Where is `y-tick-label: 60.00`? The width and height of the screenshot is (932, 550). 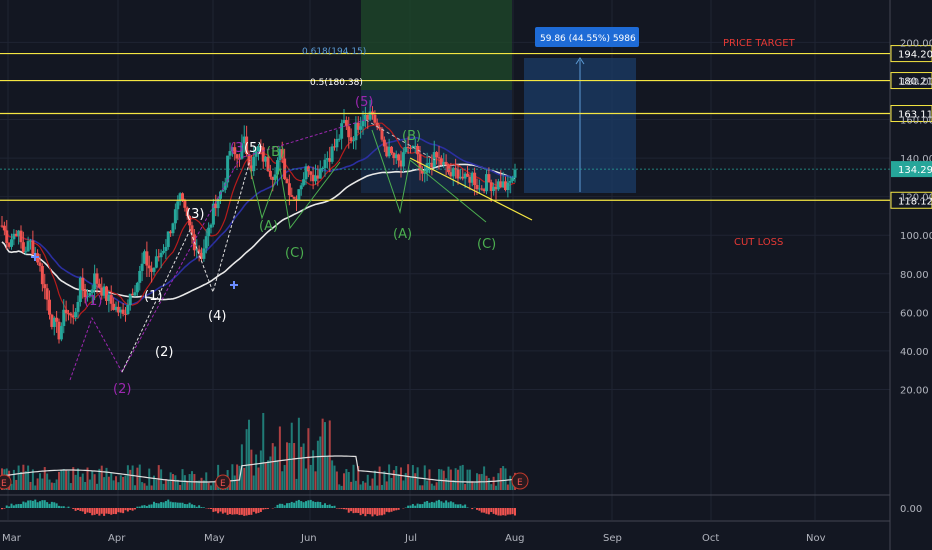 y-tick-label: 60.00 is located at coordinates (914, 313).